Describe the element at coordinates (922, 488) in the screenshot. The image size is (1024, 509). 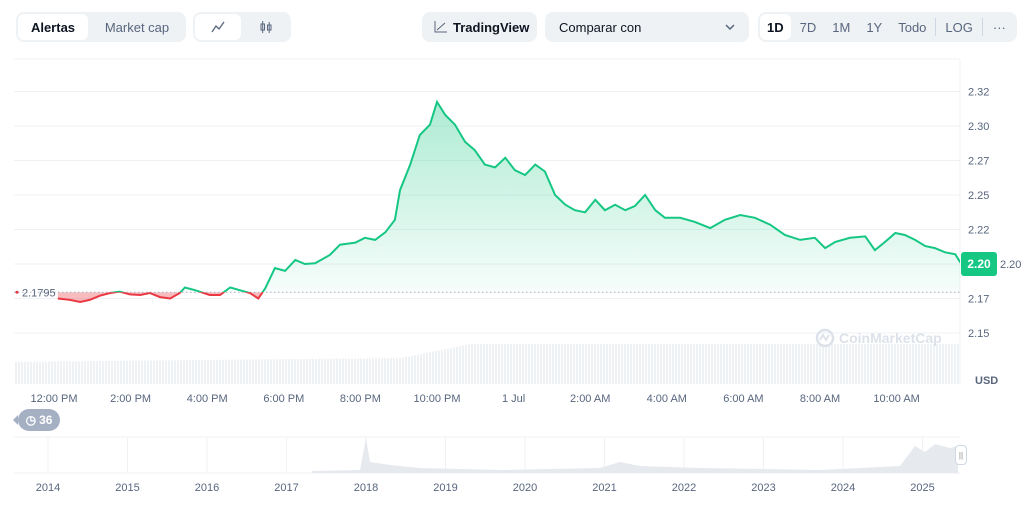
I see `navigator-year-label: 2025` at that location.